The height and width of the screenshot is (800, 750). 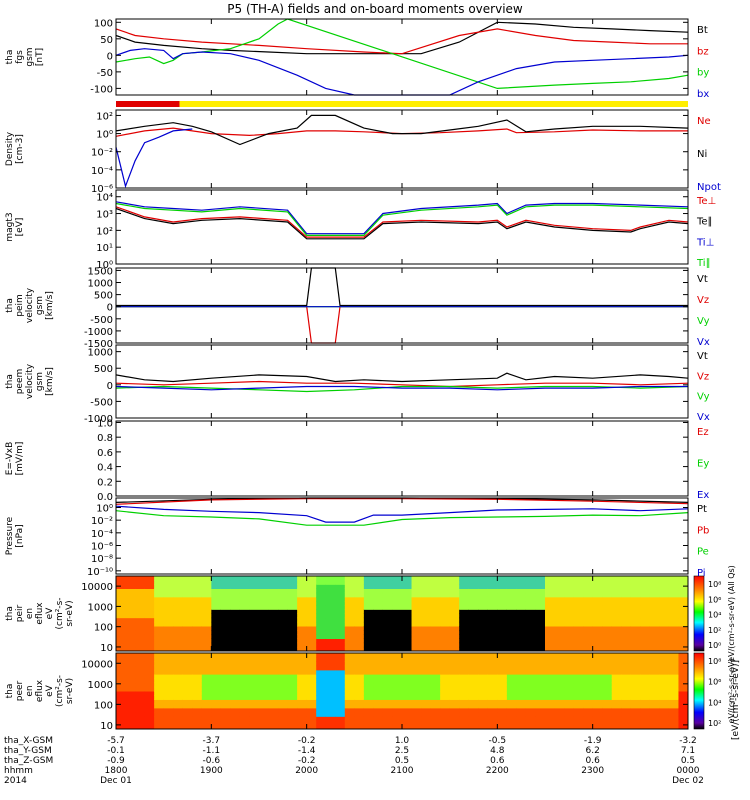 What do you see at coordinates (211, 771) in the screenshot?
I see `x-row-value: 1900` at bounding box center [211, 771].